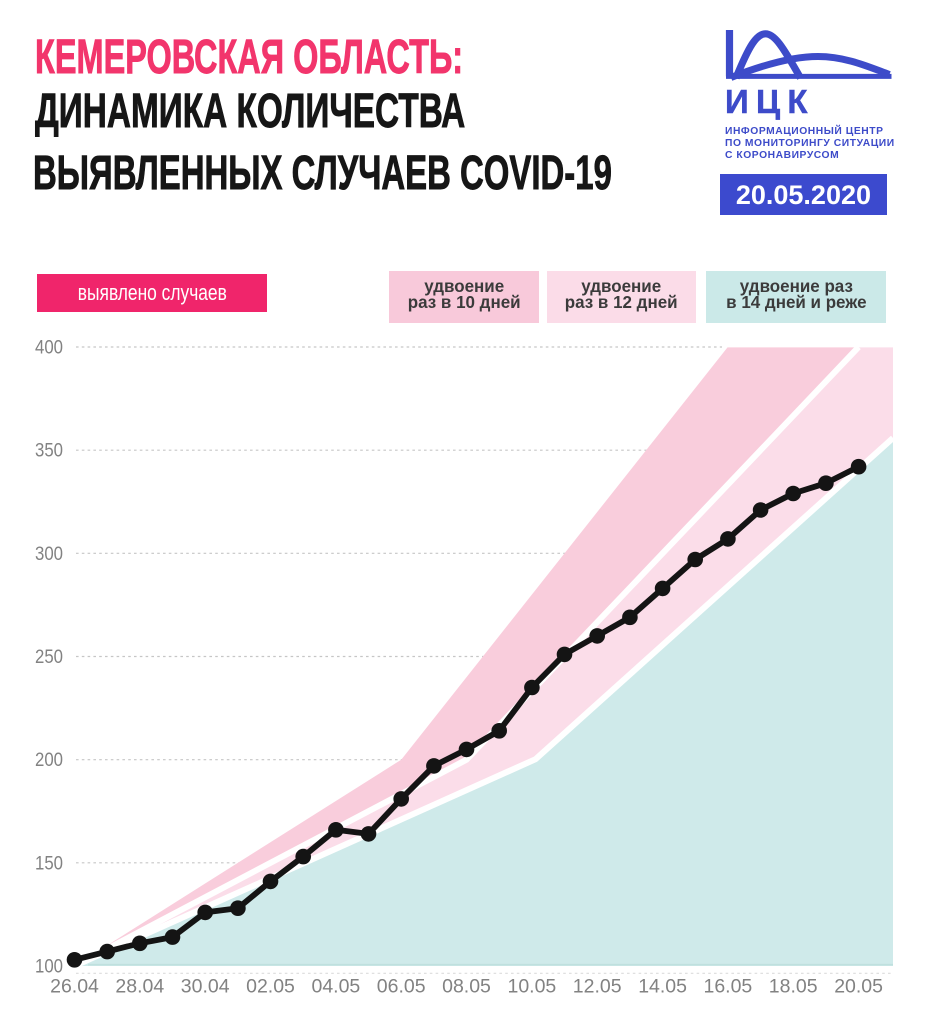 The image size is (927, 1024). What do you see at coordinates (466, 987) in the screenshot?
I see `svg-text: 08.05` at bounding box center [466, 987].